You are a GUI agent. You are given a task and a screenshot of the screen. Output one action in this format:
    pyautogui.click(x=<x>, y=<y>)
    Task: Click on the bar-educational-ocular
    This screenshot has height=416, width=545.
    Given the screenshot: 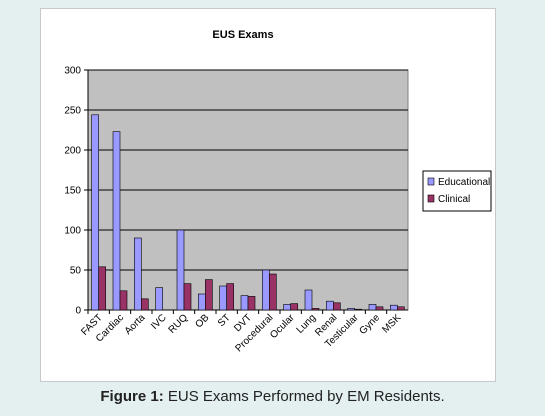 What is the action you would take?
    pyautogui.click(x=287, y=307)
    